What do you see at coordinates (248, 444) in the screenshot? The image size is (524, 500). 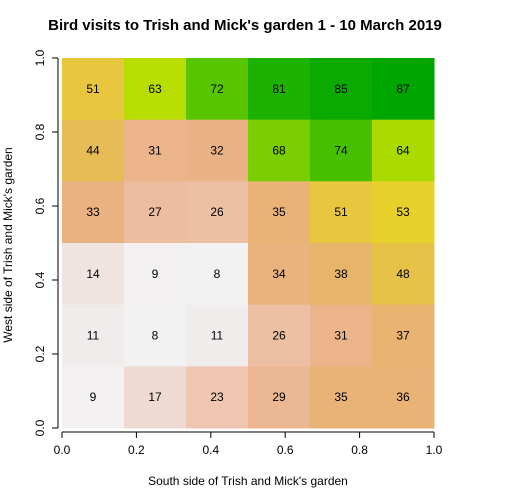 I see `x-axis: 0.0 0.2 0.4 0.6 0.8 1.0` at bounding box center [248, 444].